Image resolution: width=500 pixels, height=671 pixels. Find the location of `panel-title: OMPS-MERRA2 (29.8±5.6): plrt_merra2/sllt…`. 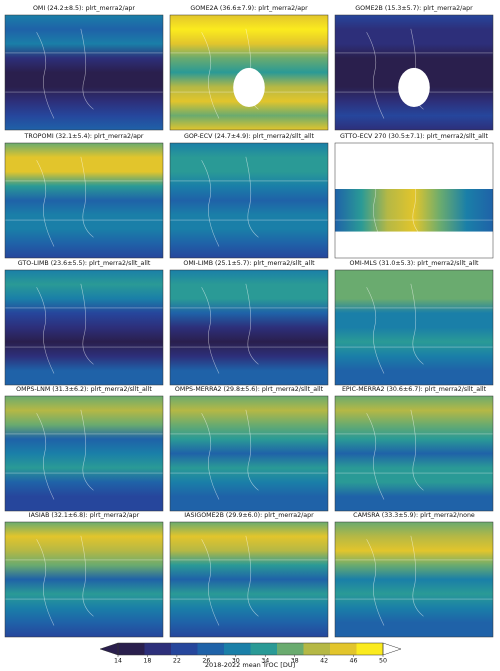

panel-title: OMPS-MERRA2 (29.8±5.6): plrt_merra2/sllt… is located at coordinates (249, 389).